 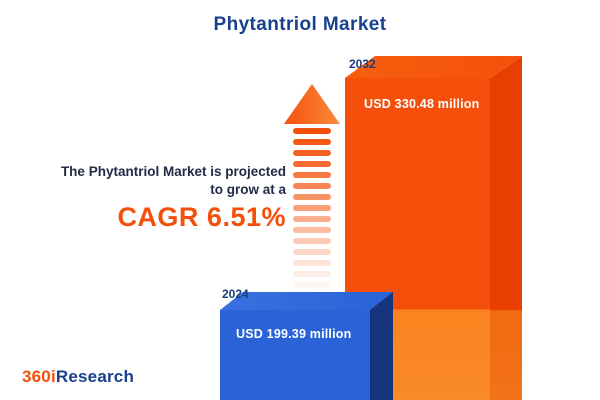 What do you see at coordinates (294, 334) in the screenshot?
I see `bar-2024-value-label: USD 199.39 million` at bounding box center [294, 334].